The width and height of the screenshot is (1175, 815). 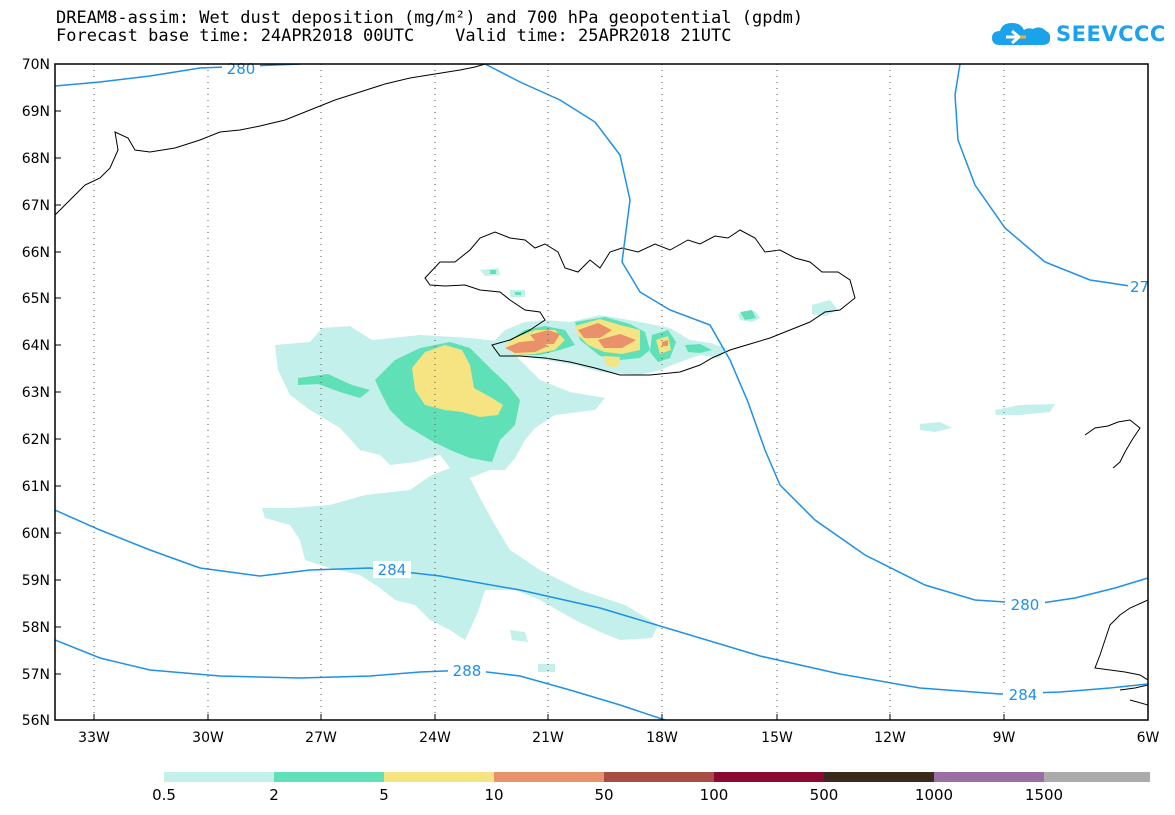 I want to click on color-legend: 0.5 2 5 10 50 100 500 1000 1500, so click(x=651, y=788).